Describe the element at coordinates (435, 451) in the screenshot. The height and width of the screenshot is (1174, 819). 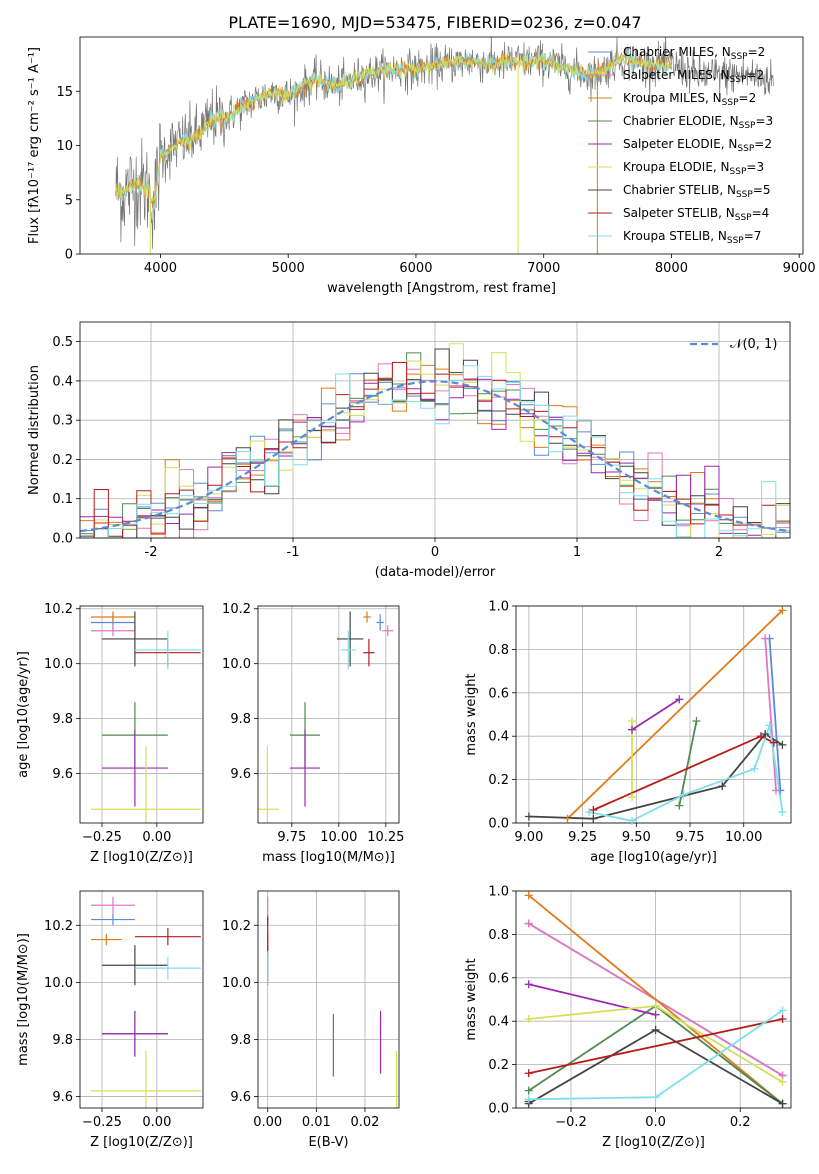
I see `histogram-kroupa-stelib` at that location.